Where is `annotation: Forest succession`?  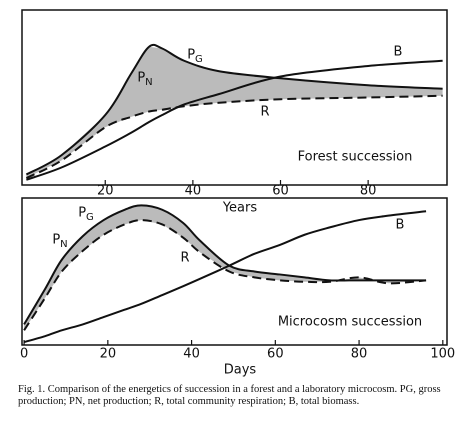 annotation: Forest succession is located at coordinates (355, 157).